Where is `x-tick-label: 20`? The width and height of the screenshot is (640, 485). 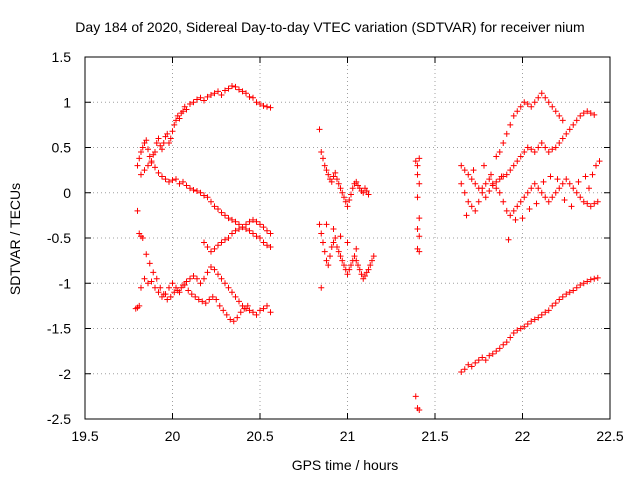
x-tick-label: 20 is located at coordinates (173, 436).